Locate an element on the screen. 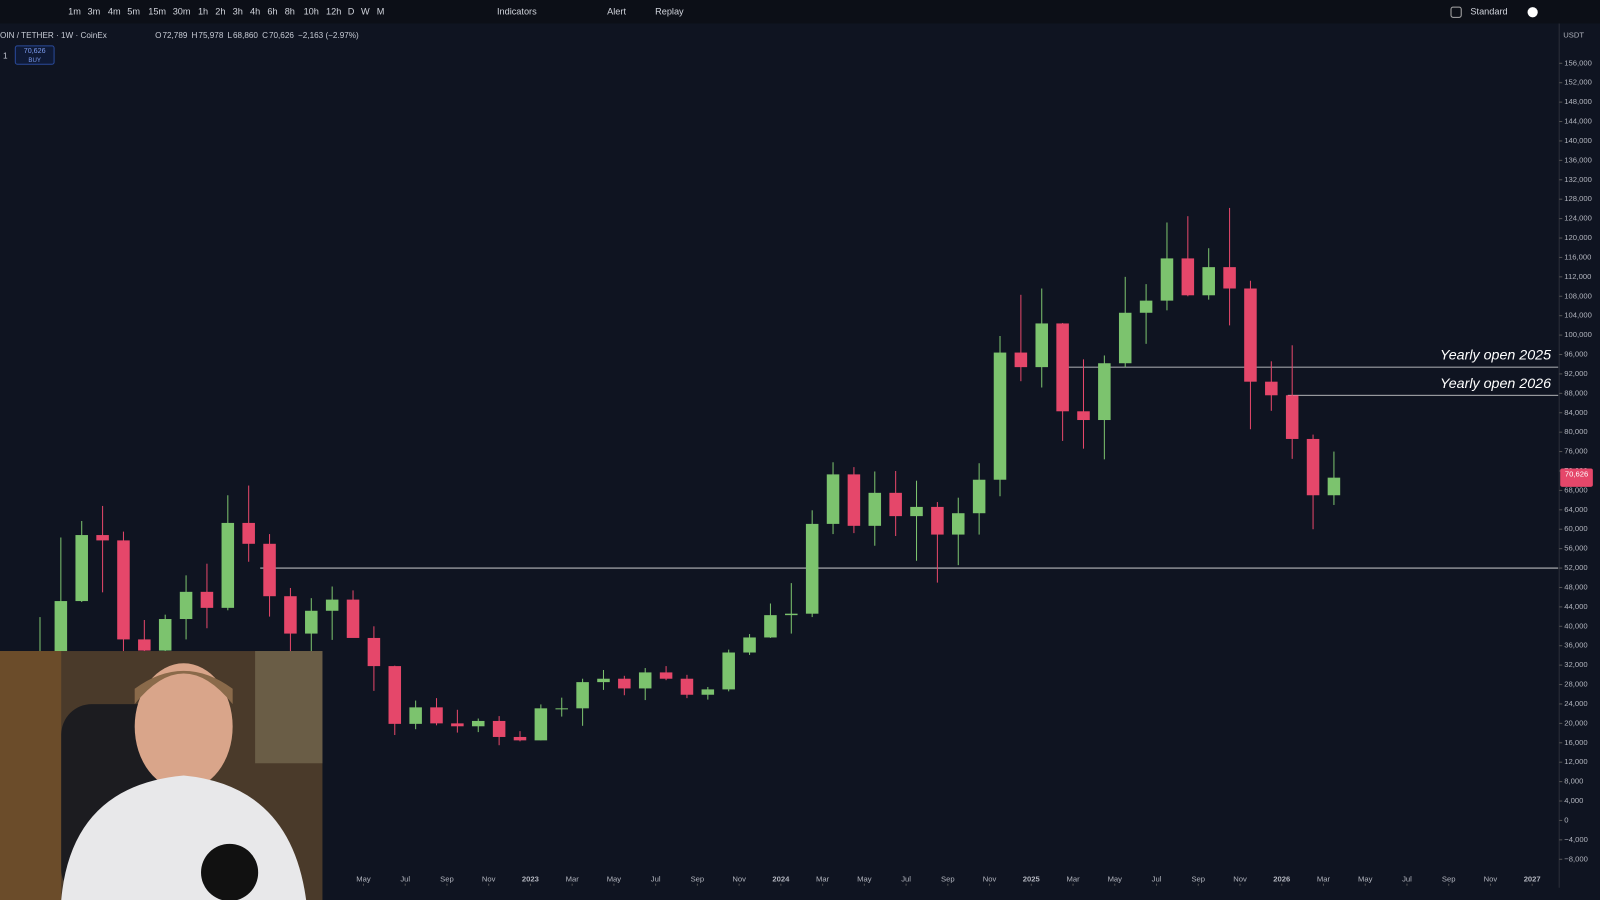 This screenshot has height=900, width=1600. y-tick-label: 128,000 is located at coordinates (1578, 198).